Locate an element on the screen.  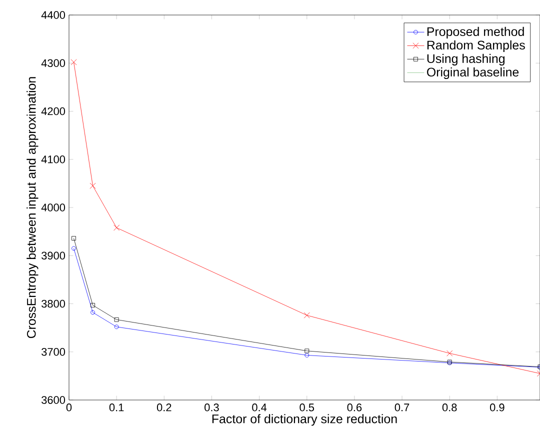
x-tick-label: 0.2 is located at coordinates (164, 408).